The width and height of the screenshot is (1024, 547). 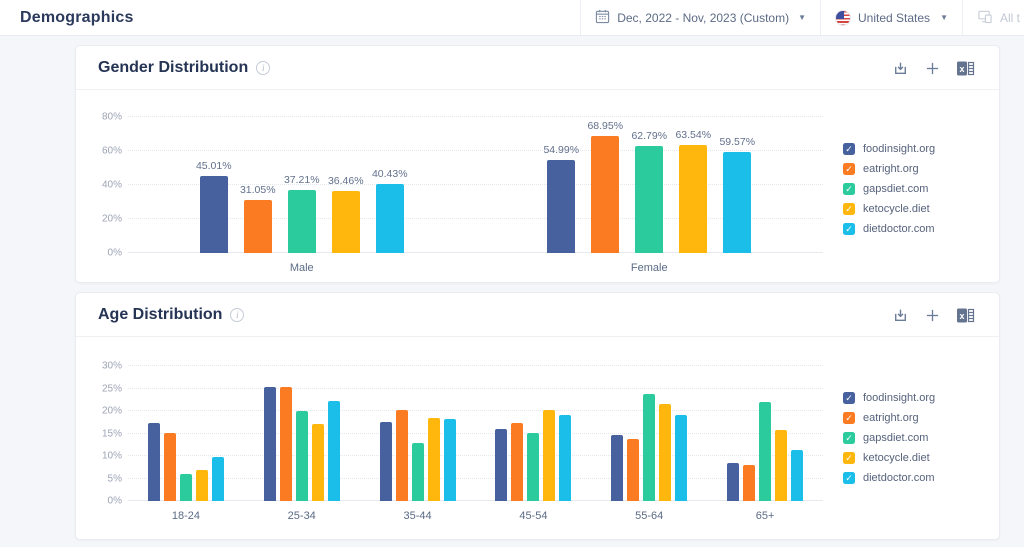 What do you see at coordinates (896, 438) in the screenshot?
I see `legend-label: gapsdiet.com` at bounding box center [896, 438].